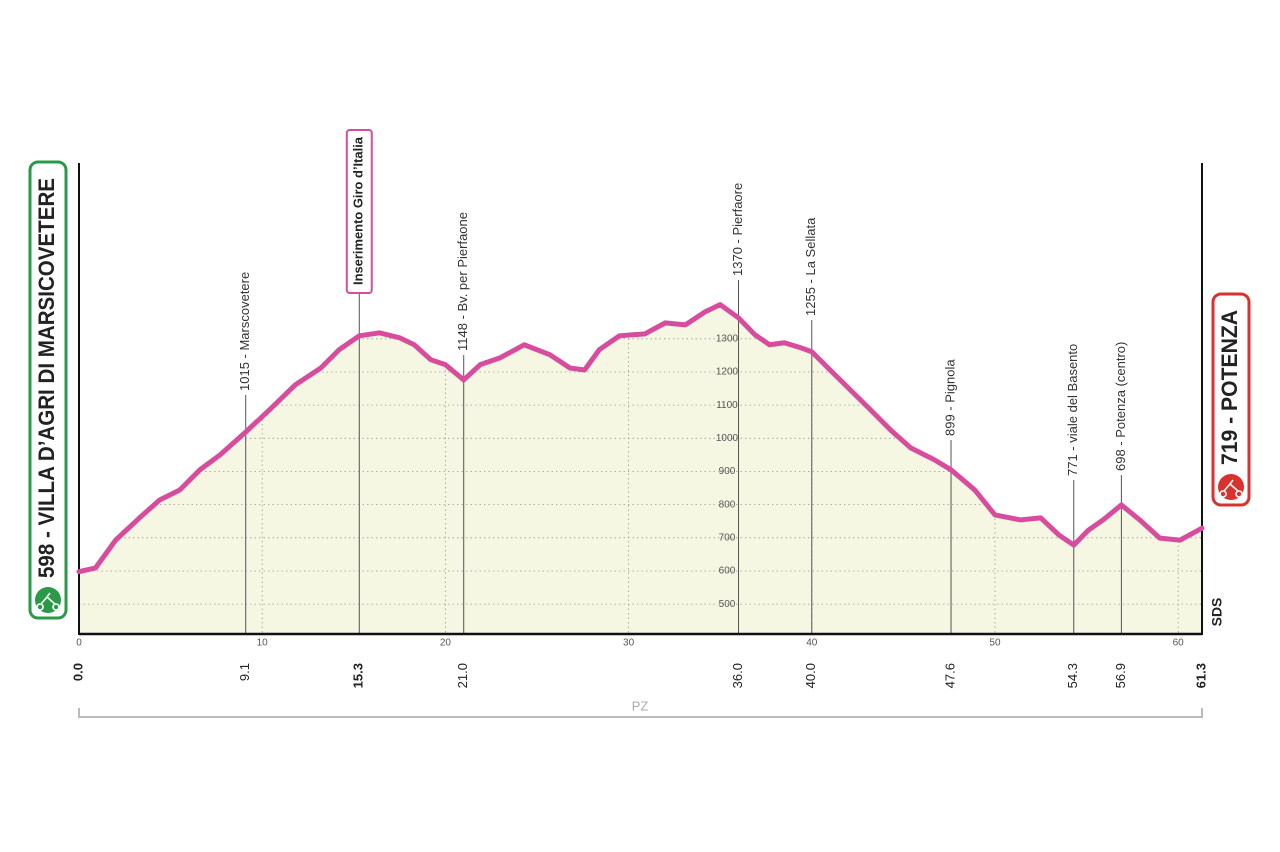 This screenshot has height=852, width=1280. Describe the element at coordinates (462, 675) in the screenshot. I see `km-label: 21.0` at that location.